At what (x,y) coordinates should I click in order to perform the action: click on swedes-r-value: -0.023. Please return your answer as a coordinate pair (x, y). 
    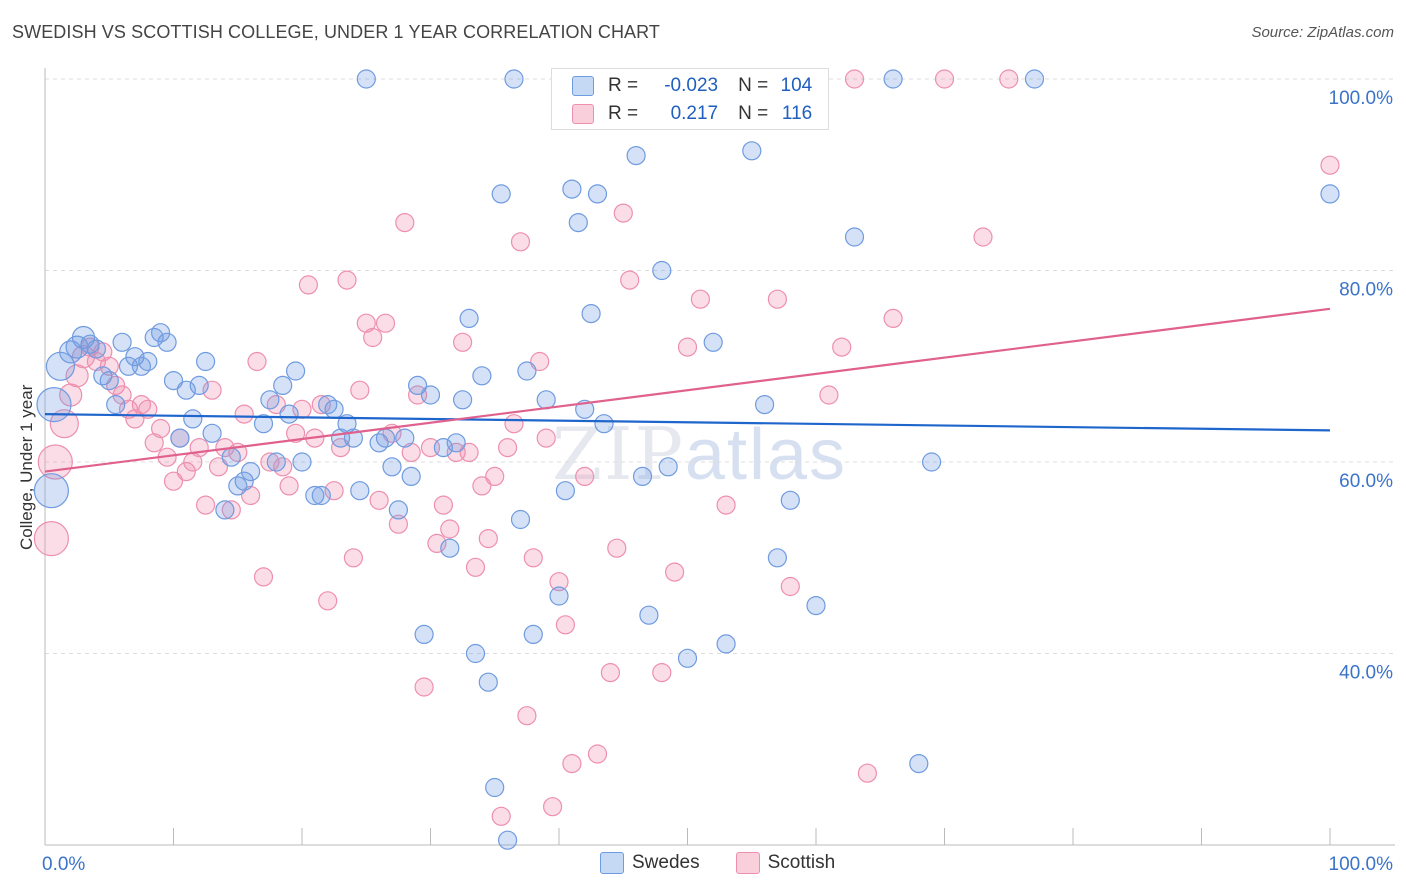
    Looking at the image, I should click on (691, 85).